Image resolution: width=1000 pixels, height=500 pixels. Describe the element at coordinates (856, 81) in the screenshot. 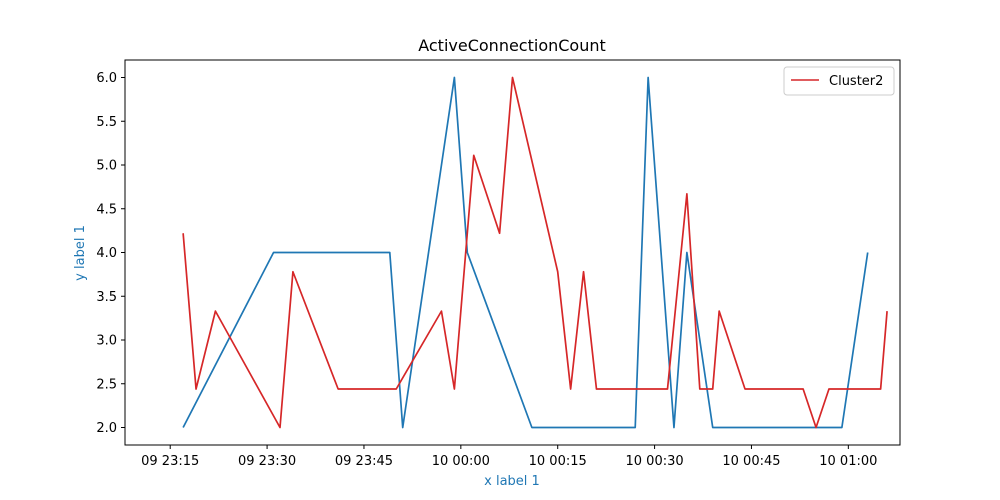

I see `legend-label-cluster2: Cluster2` at that location.